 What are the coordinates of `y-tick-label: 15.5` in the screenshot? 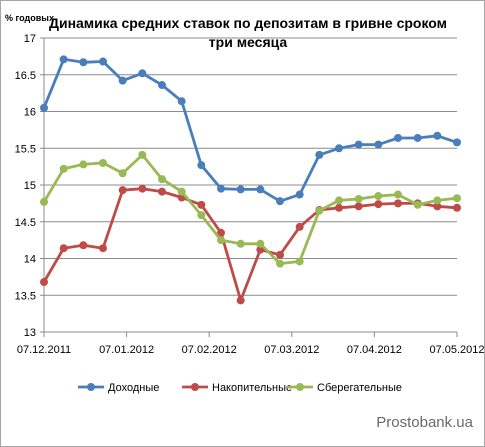 It's located at (25, 149).